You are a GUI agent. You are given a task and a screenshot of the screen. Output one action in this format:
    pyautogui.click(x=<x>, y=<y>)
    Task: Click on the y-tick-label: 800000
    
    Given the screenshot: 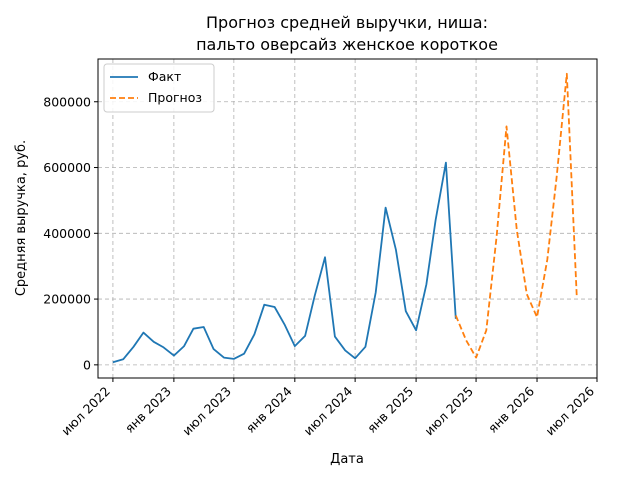 What is the action you would take?
    pyautogui.click(x=67, y=101)
    